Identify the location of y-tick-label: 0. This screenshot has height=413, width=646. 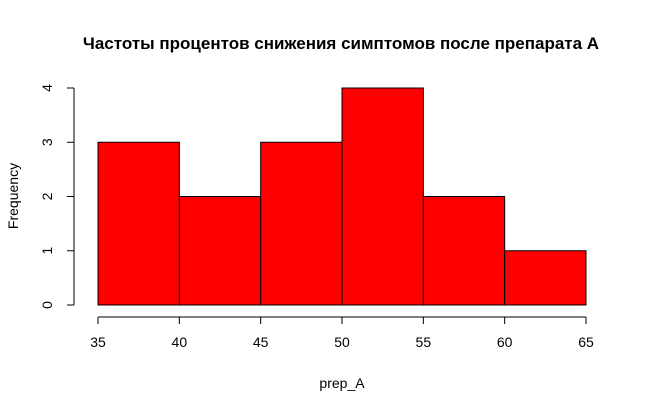
(47, 305).